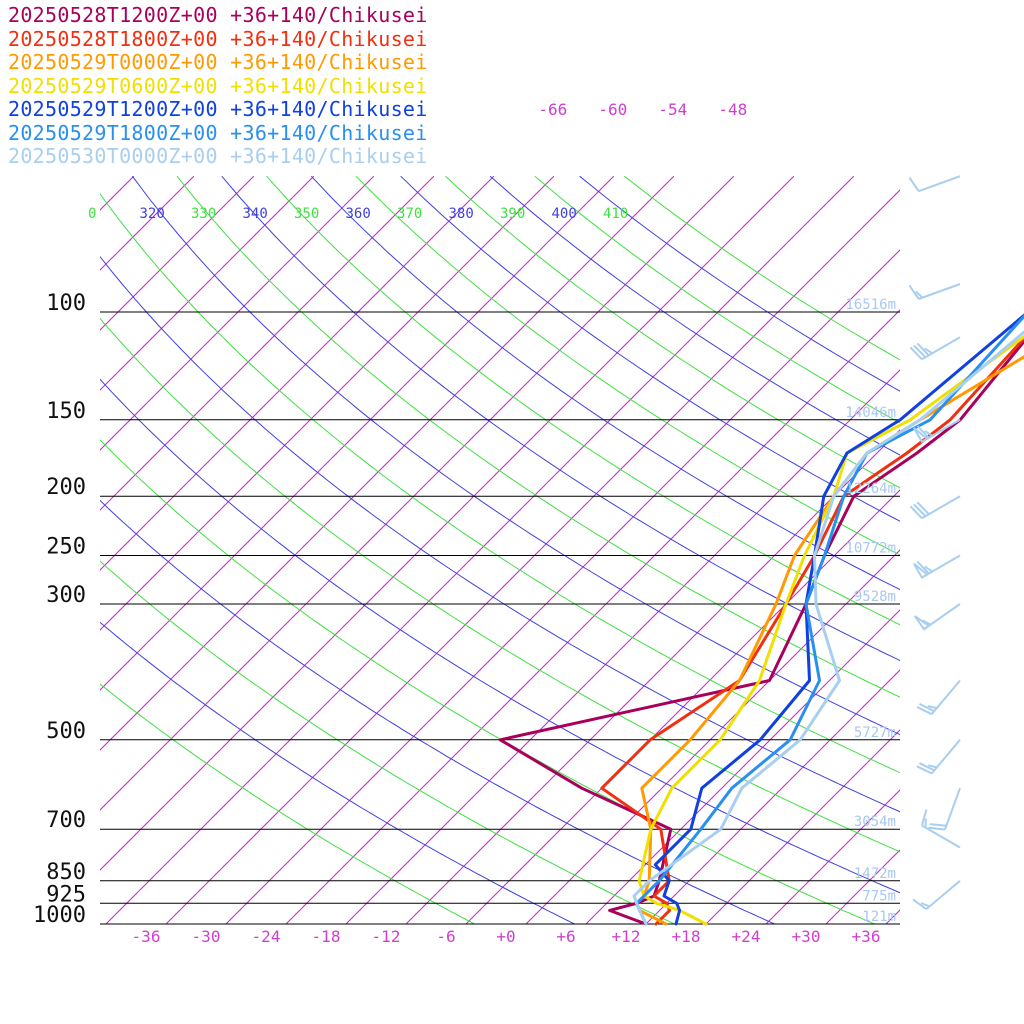 The width and height of the screenshot is (1024, 1024). Describe the element at coordinates (875, 597) in the screenshot. I see `height-label: 9528m` at that location.